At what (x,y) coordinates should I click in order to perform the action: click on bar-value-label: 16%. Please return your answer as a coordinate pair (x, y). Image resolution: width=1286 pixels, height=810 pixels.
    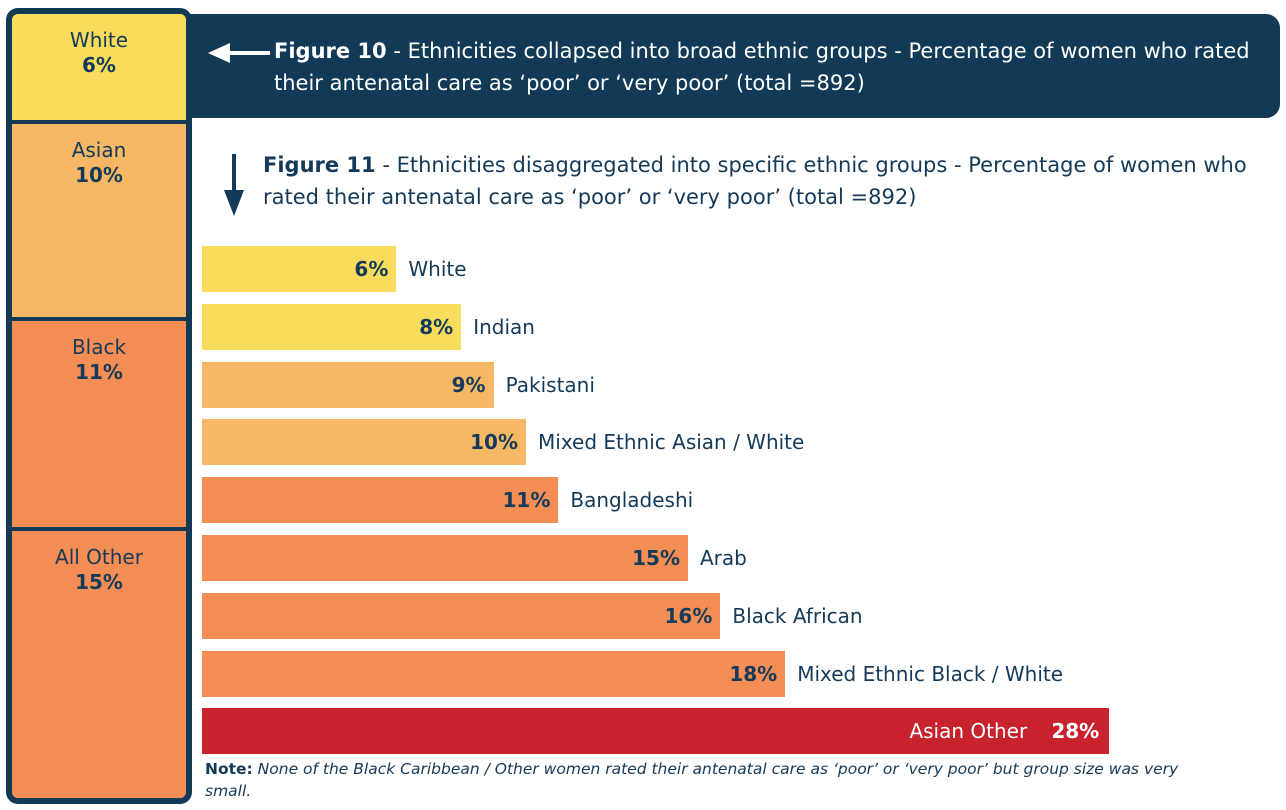
    Looking at the image, I should click on (688, 615).